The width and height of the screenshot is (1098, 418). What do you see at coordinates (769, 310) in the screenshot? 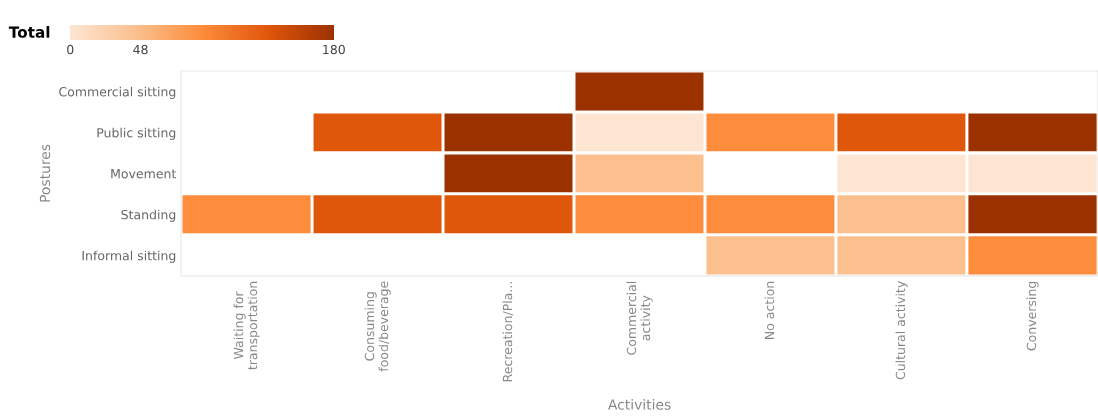
I see `x-tick-label: No action` at bounding box center [769, 310].